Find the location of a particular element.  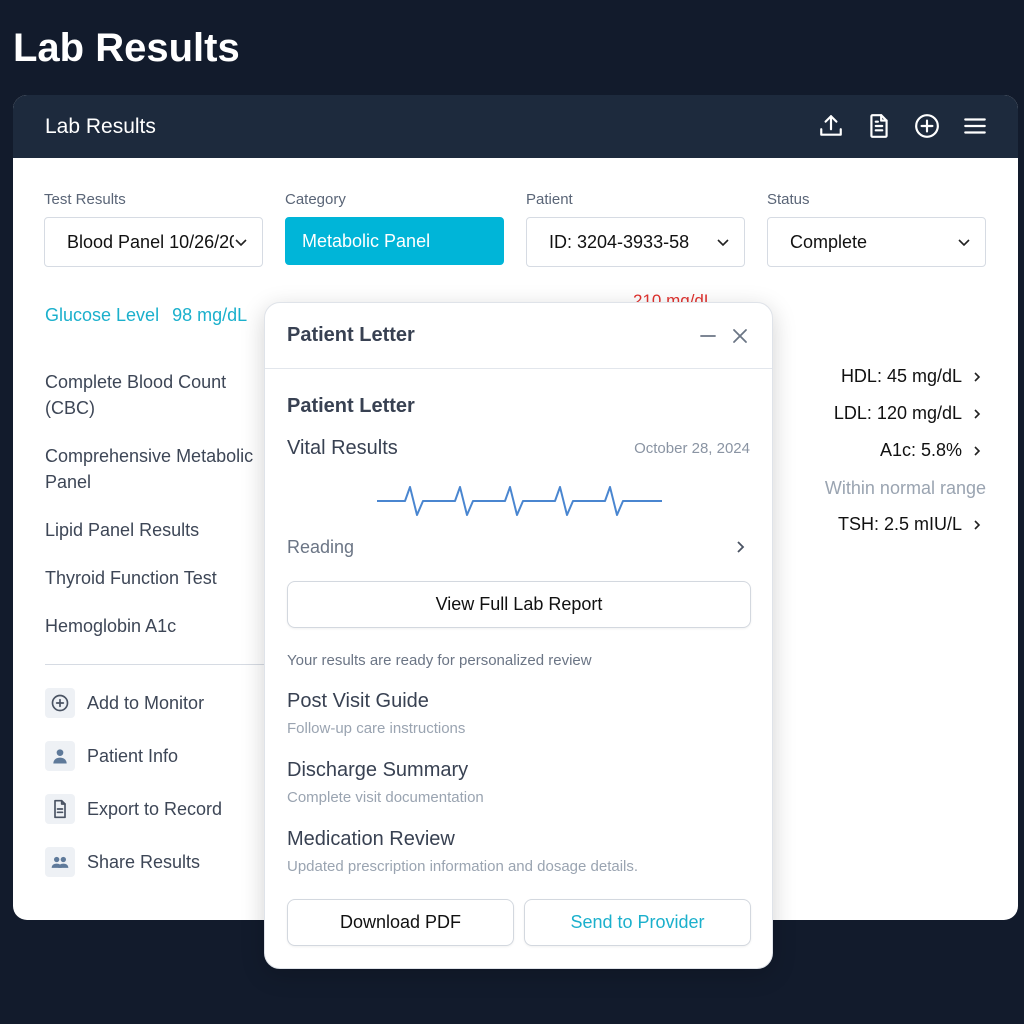

reading-label: Reading is located at coordinates (321, 547).